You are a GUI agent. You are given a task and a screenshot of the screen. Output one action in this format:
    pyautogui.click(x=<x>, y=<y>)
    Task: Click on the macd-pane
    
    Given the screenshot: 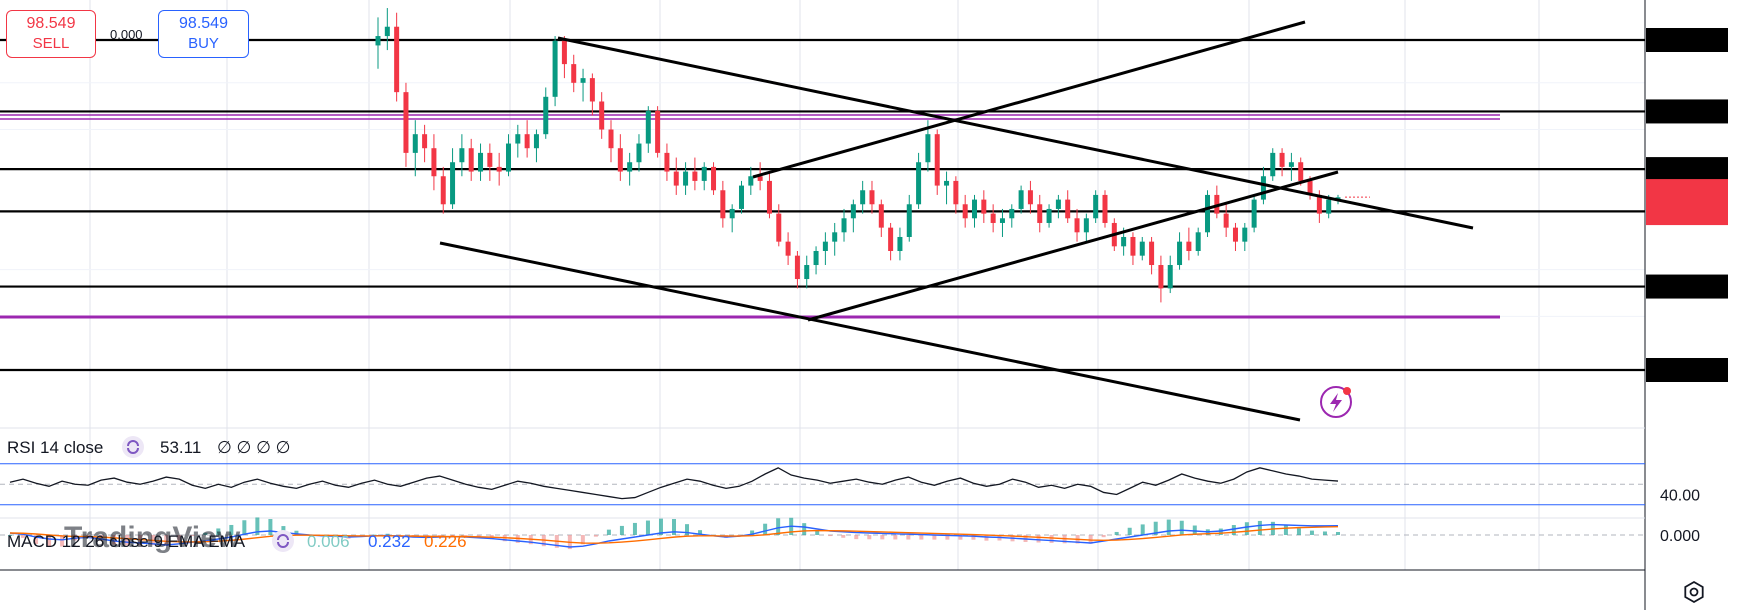 What is the action you would take?
    pyautogui.click(x=822, y=533)
    